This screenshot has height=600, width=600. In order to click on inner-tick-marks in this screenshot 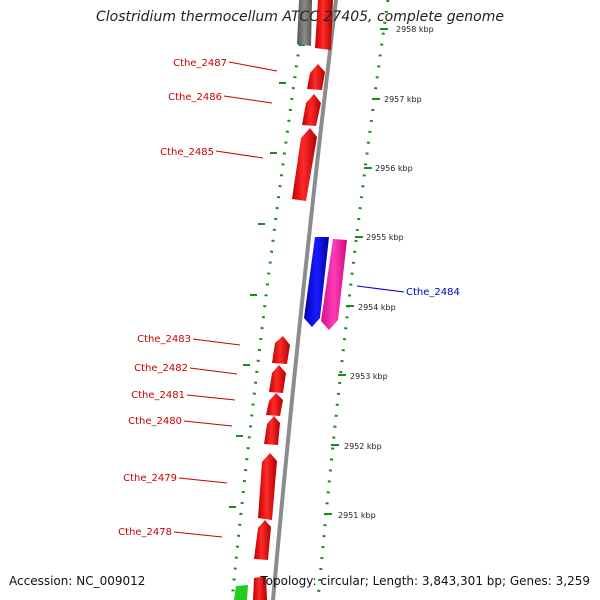, I will do `click(267, 276)`.